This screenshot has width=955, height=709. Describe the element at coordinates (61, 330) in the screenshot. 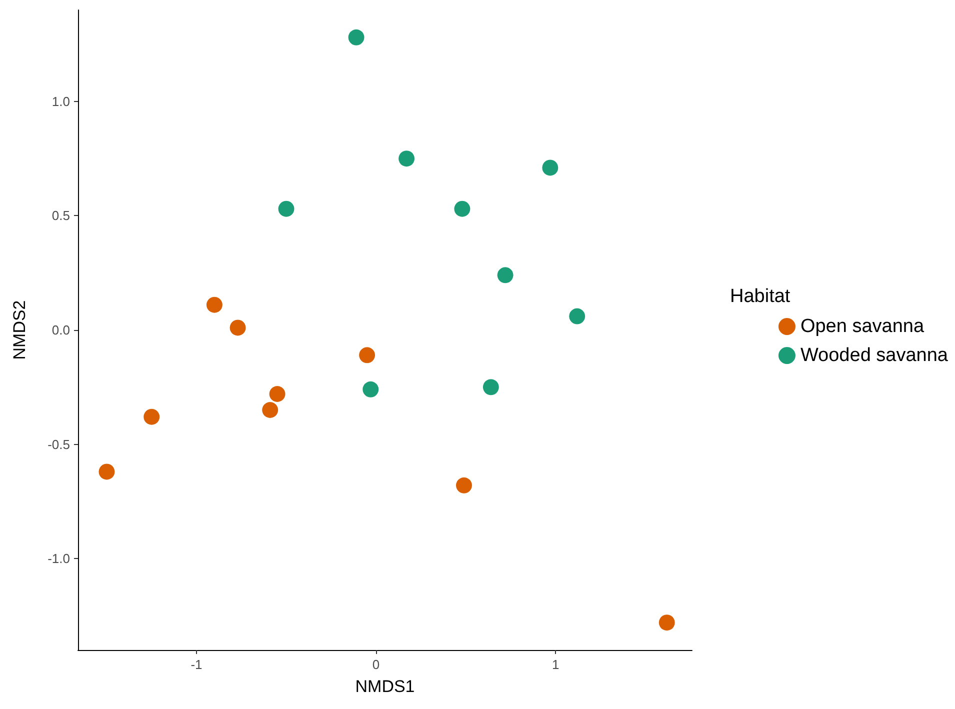

I see `y-tick-label: 0.0` at that location.